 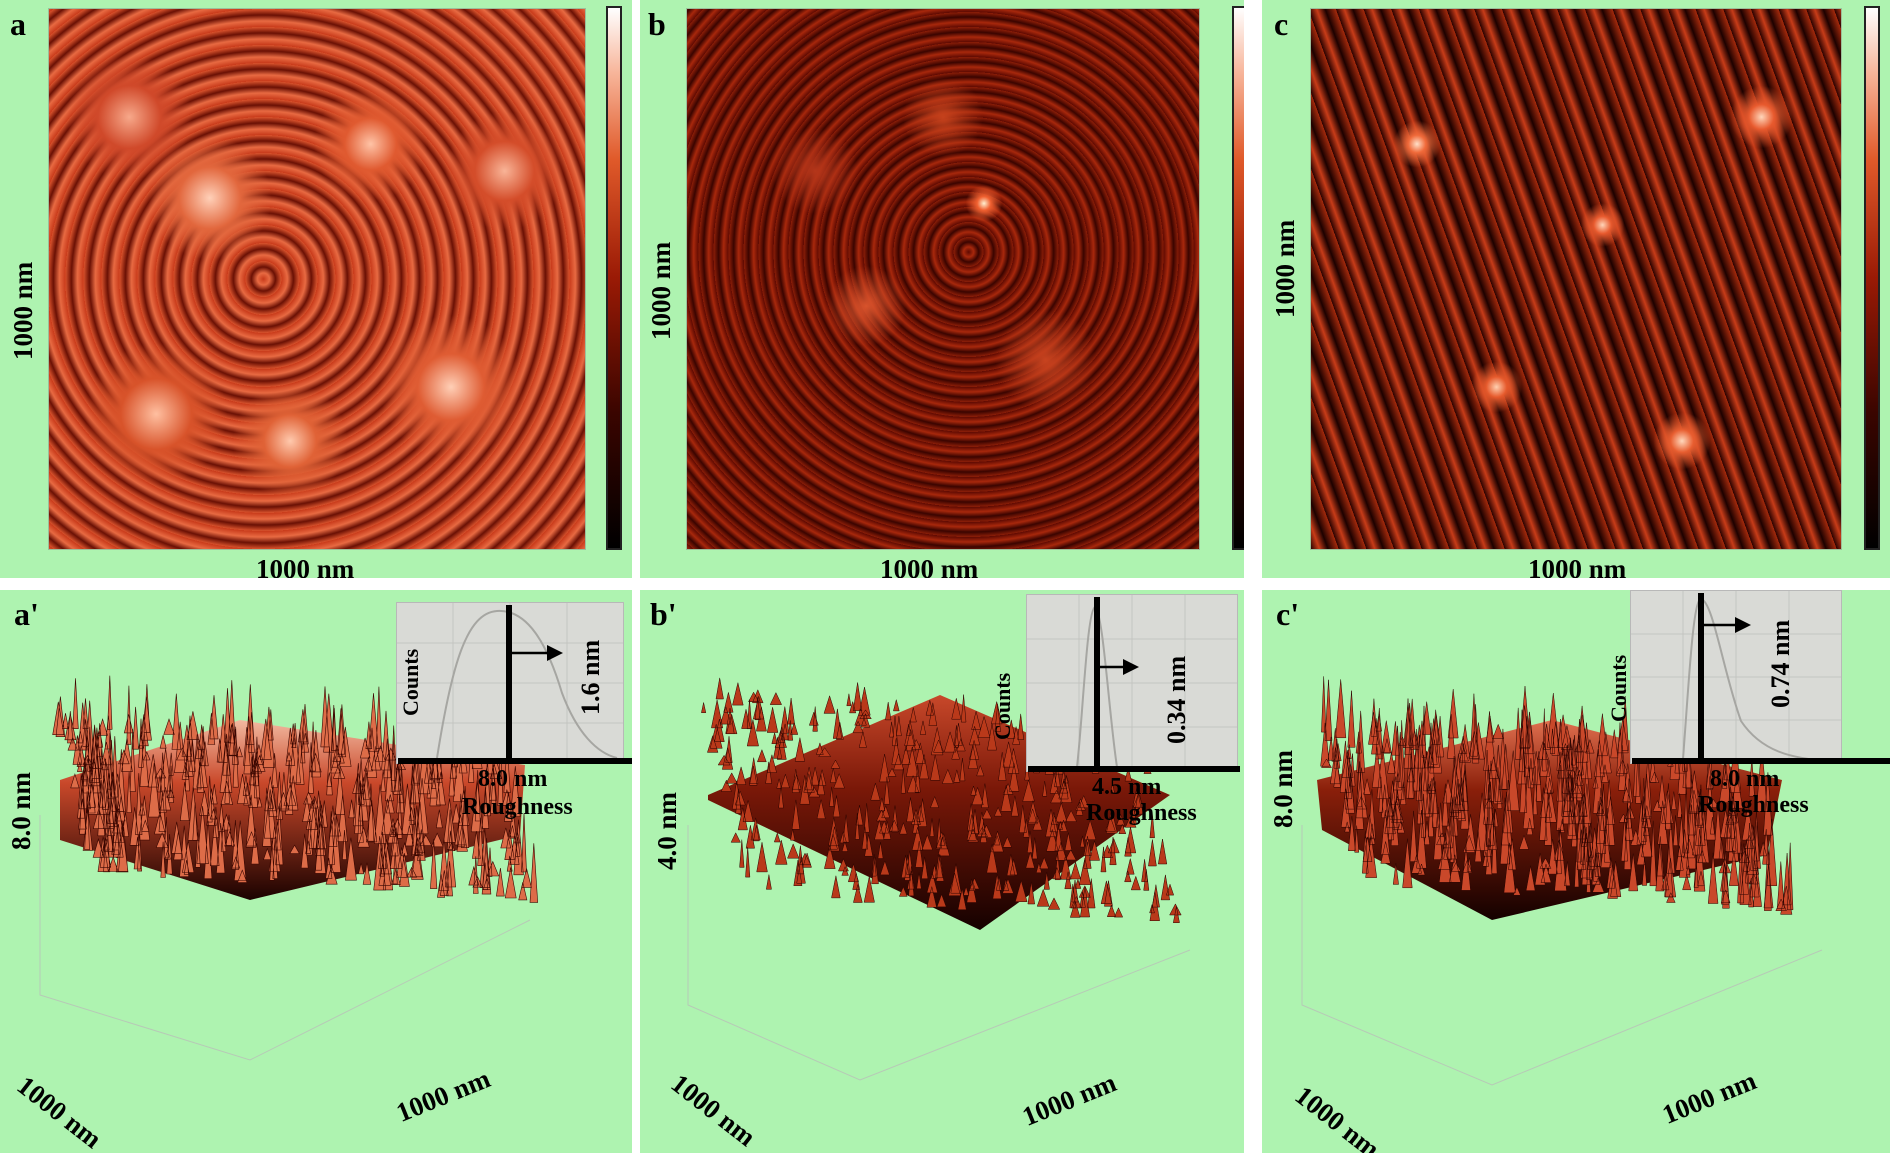 I want to click on panel-letter: b, so click(x=657, y=24).